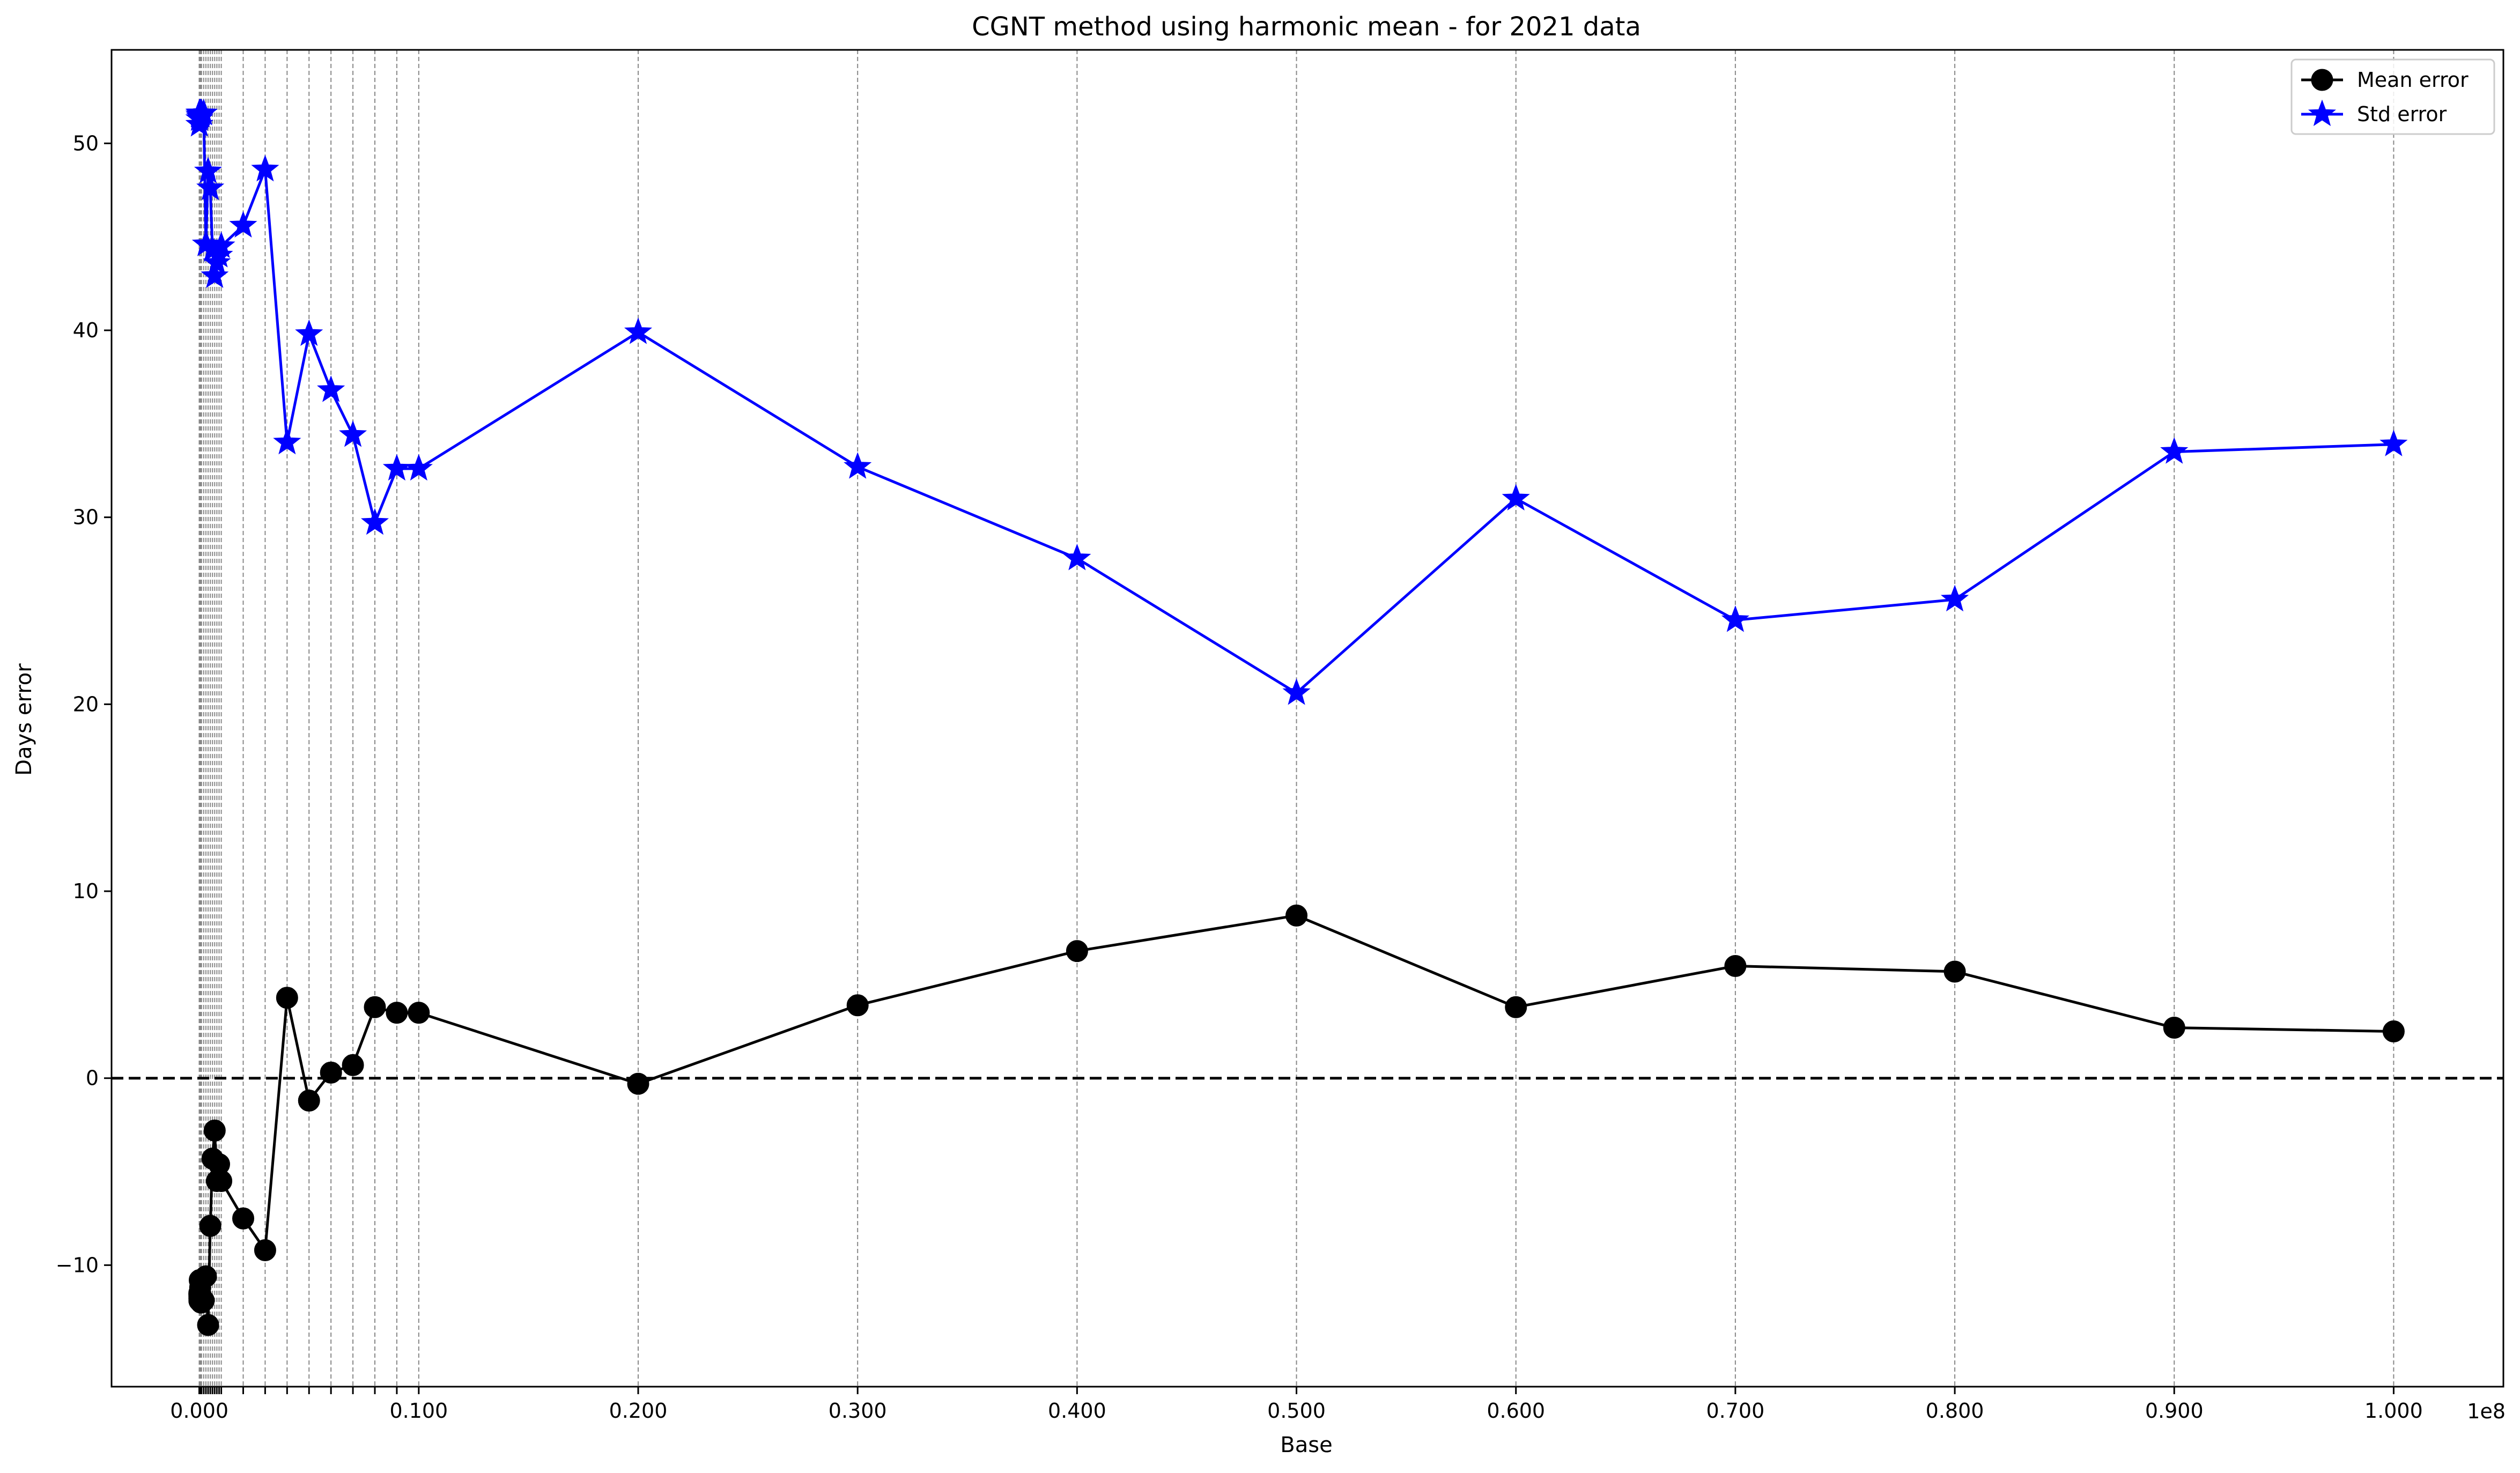  What do you see at coordinates (77, 1265) in the screenshot?
I see `y-tick-label: −10` at bounding box center [77, 1265].